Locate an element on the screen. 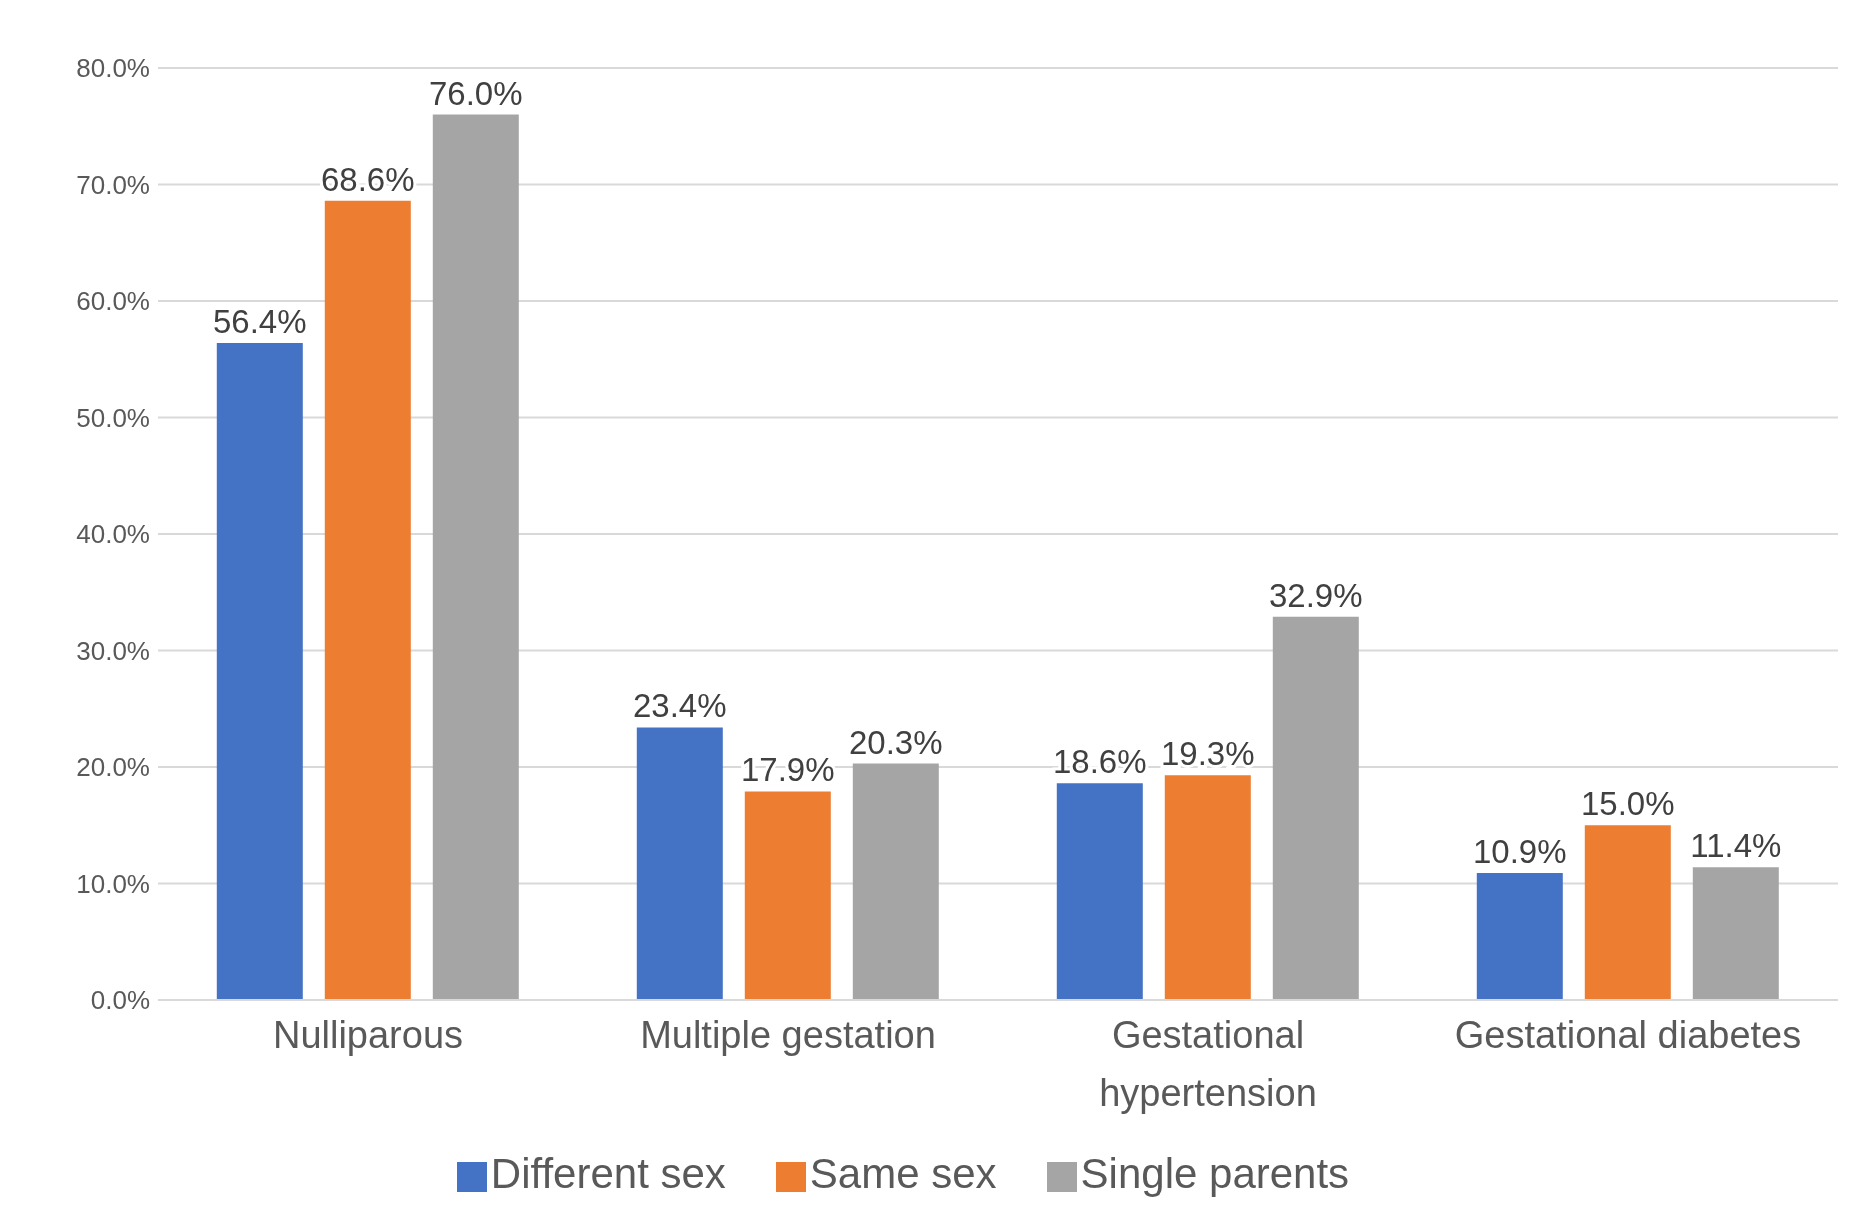  y-tick-label: 10.0% is located at coordinates (113, 883).